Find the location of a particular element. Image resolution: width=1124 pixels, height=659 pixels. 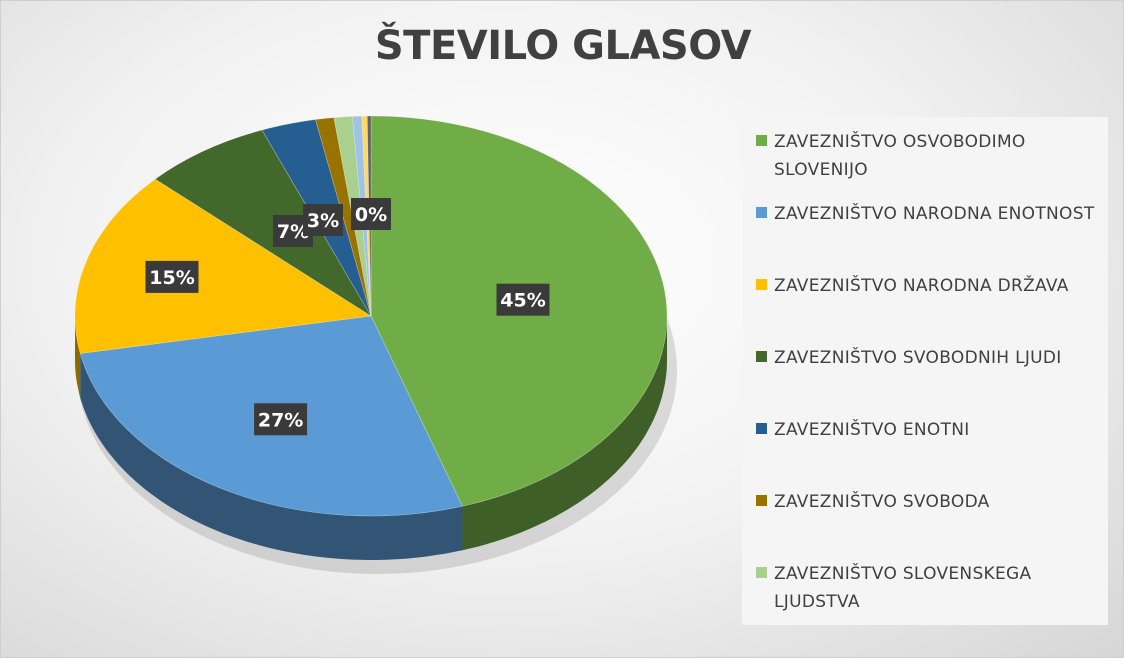

legend-label: ZAVEZNIŠTVO SVOBODA is located at coordinates (882, 502).